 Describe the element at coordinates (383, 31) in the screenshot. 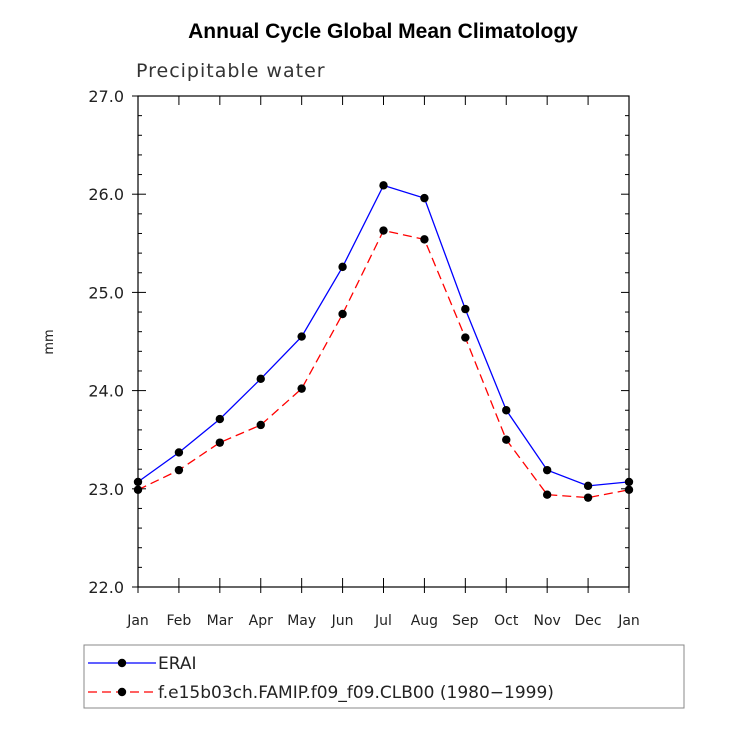

I see `chart-title: Annual Cycle Global Mean Climatology` at that location.